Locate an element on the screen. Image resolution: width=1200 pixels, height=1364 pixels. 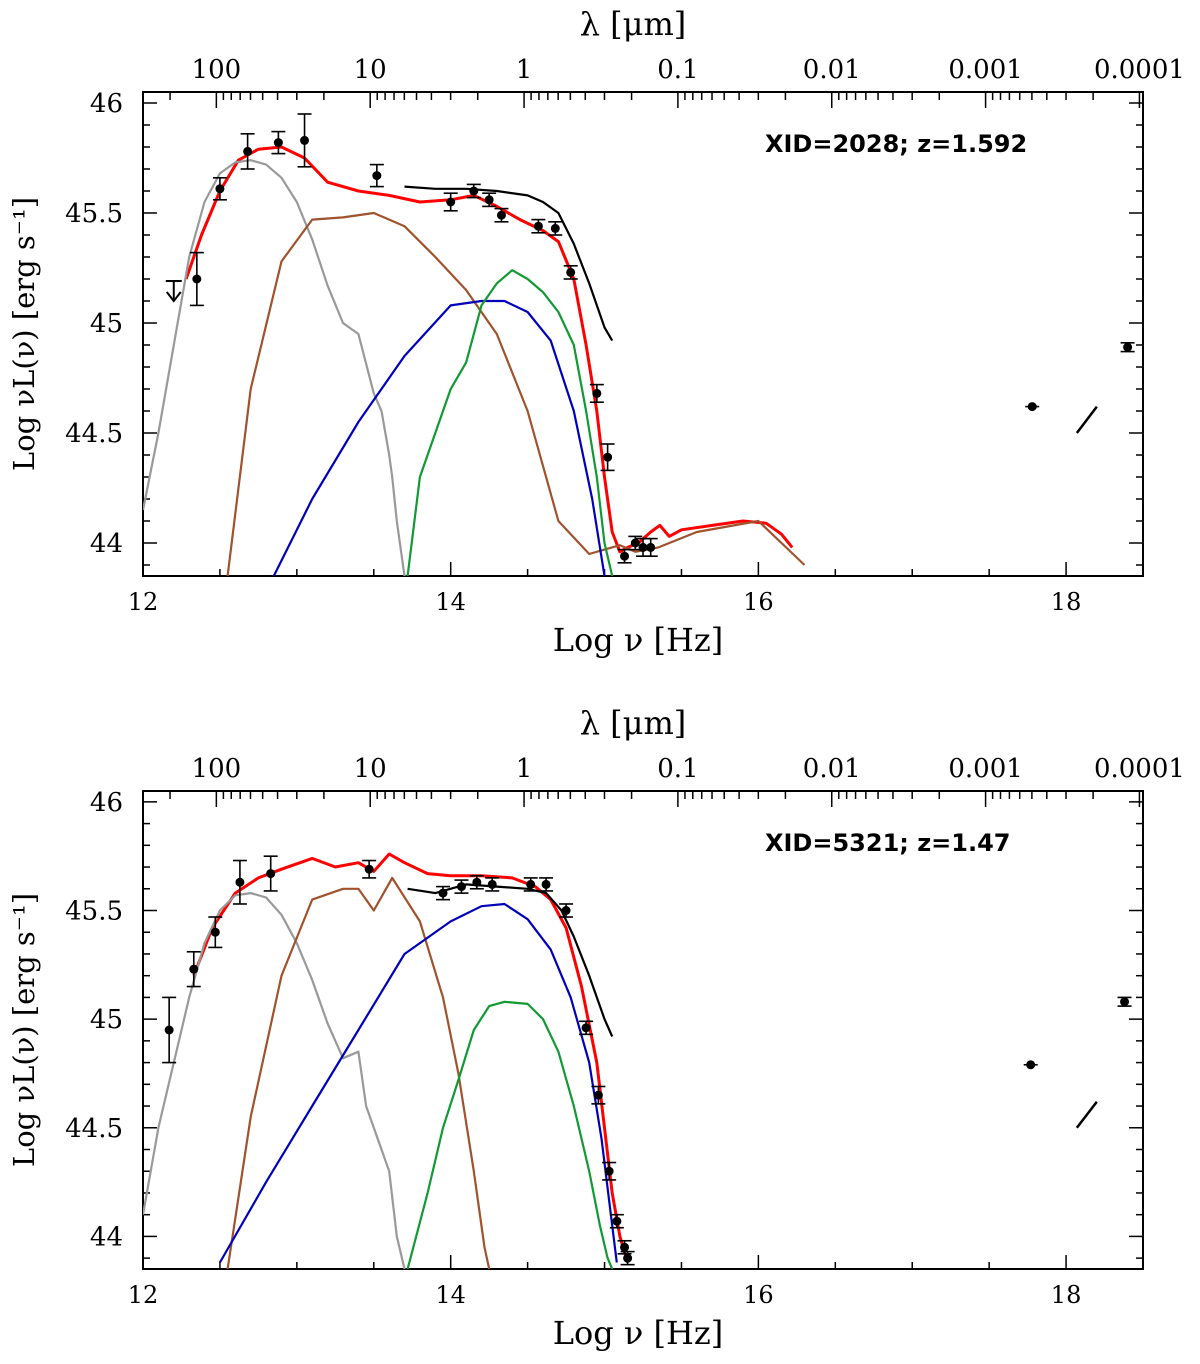
upper-limit-arrow is located at coordinates (173, 297).